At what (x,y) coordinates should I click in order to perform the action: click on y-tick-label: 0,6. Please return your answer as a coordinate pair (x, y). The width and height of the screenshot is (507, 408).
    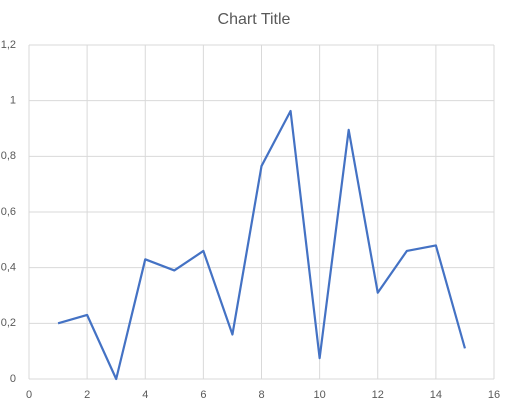
    Looking at the image, I should click on (8, 212).